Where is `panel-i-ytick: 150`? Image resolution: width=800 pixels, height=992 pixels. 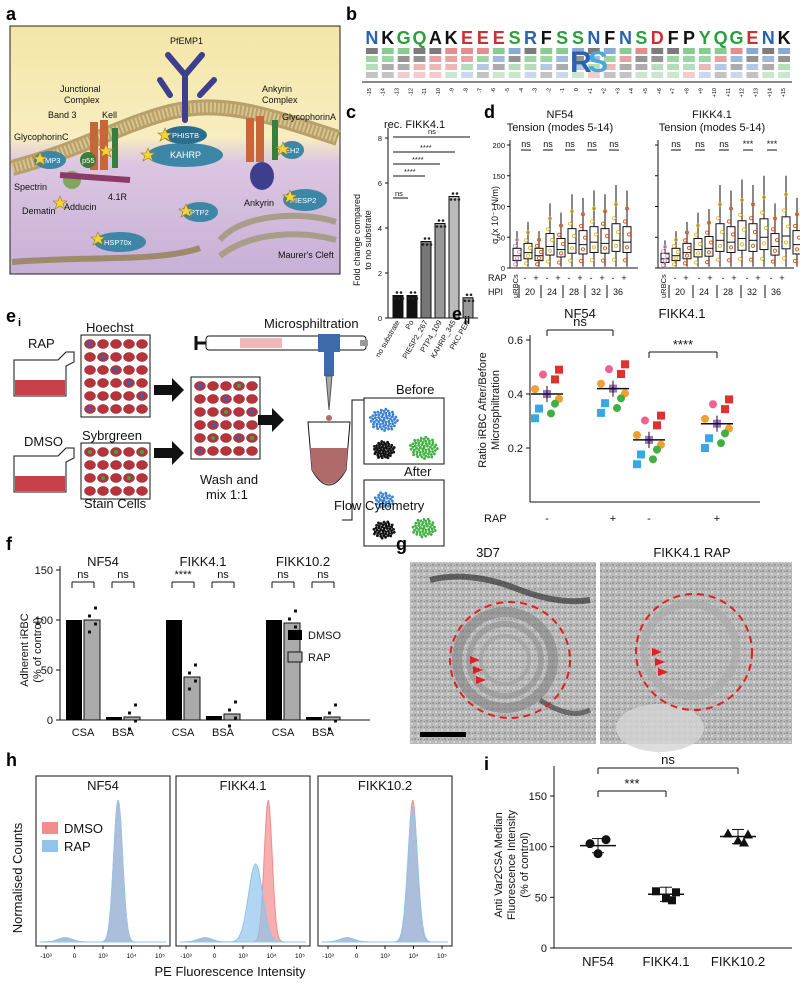
panel-i-ytick: 150 is located at coordinates (538, 797).